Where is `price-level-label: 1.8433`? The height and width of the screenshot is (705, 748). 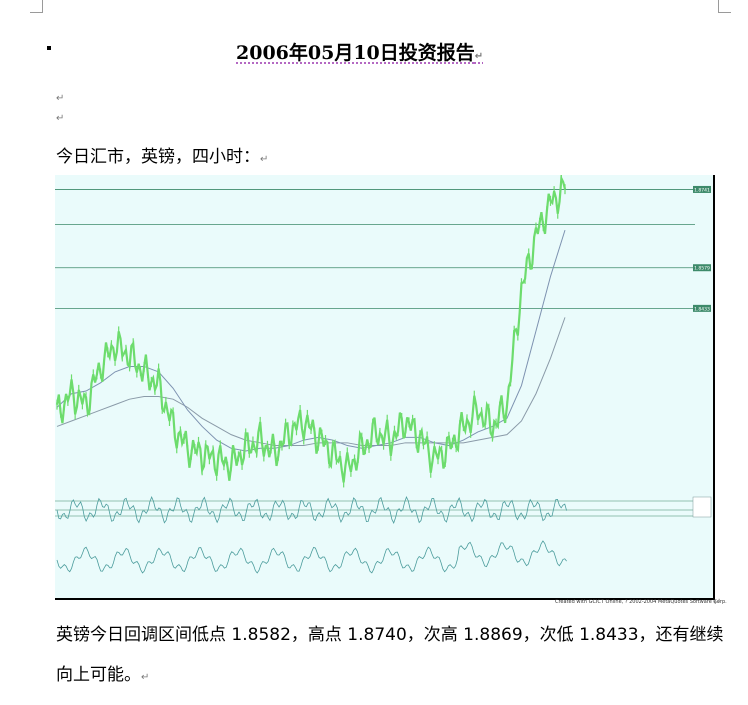 price-level-label: 1.8433 is located at coordinates (702, 309).